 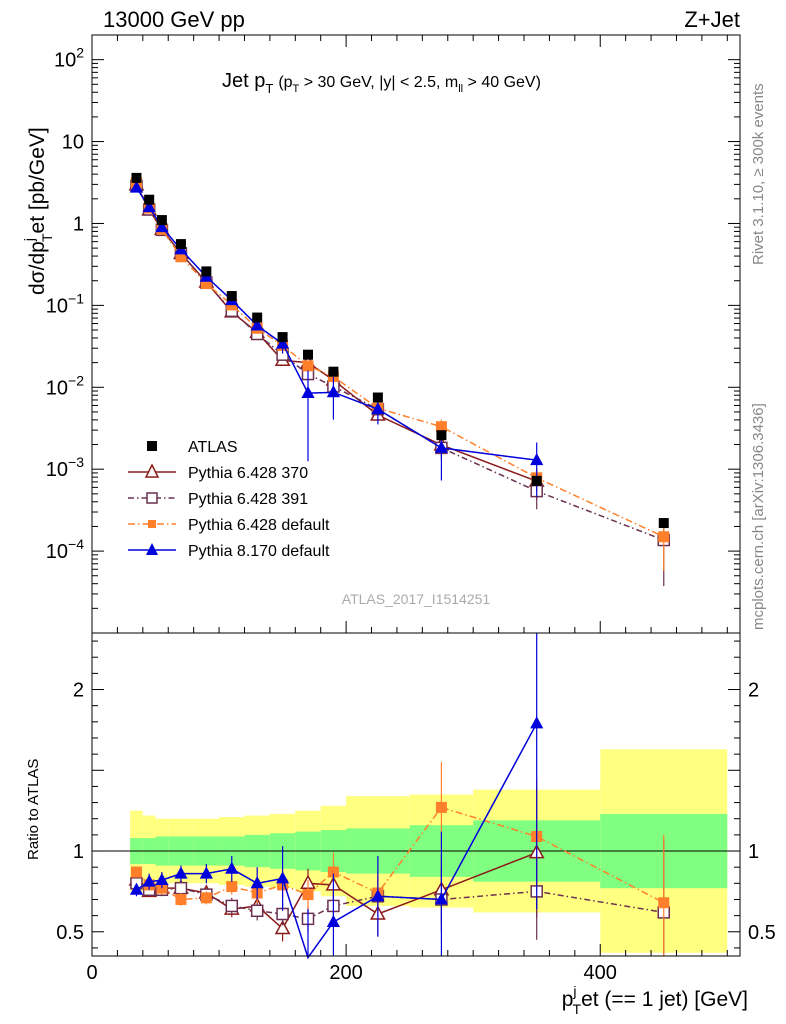 What do you see at coordinates (259, 551) in the screenshot?
I see `legend-label-series-3: Pythia 8.170 default` at bounding box center [259, 551].